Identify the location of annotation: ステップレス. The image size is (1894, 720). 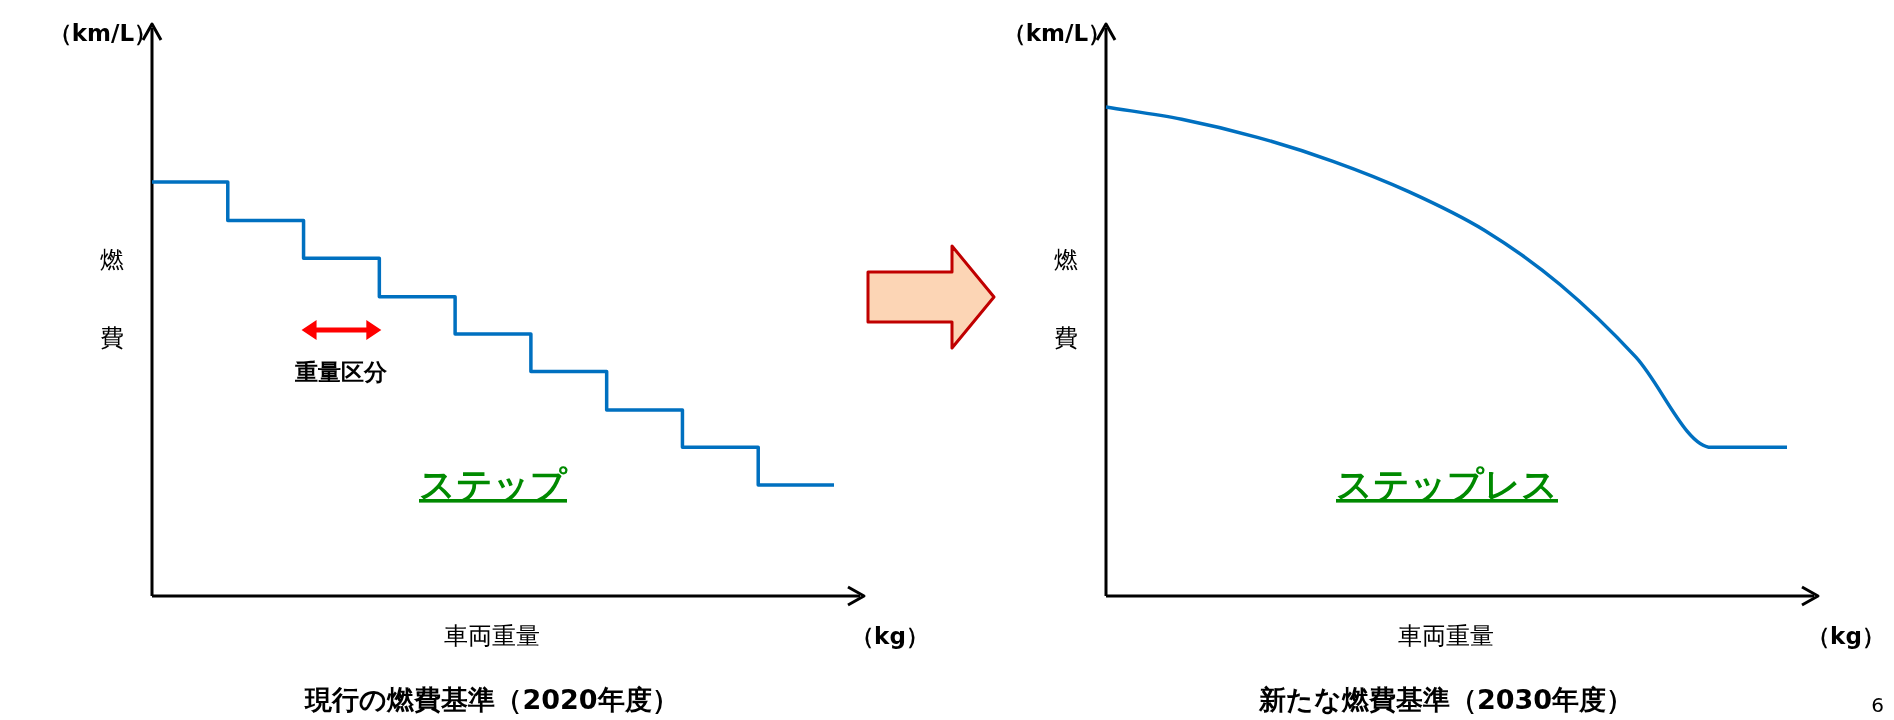
(1447, 484).